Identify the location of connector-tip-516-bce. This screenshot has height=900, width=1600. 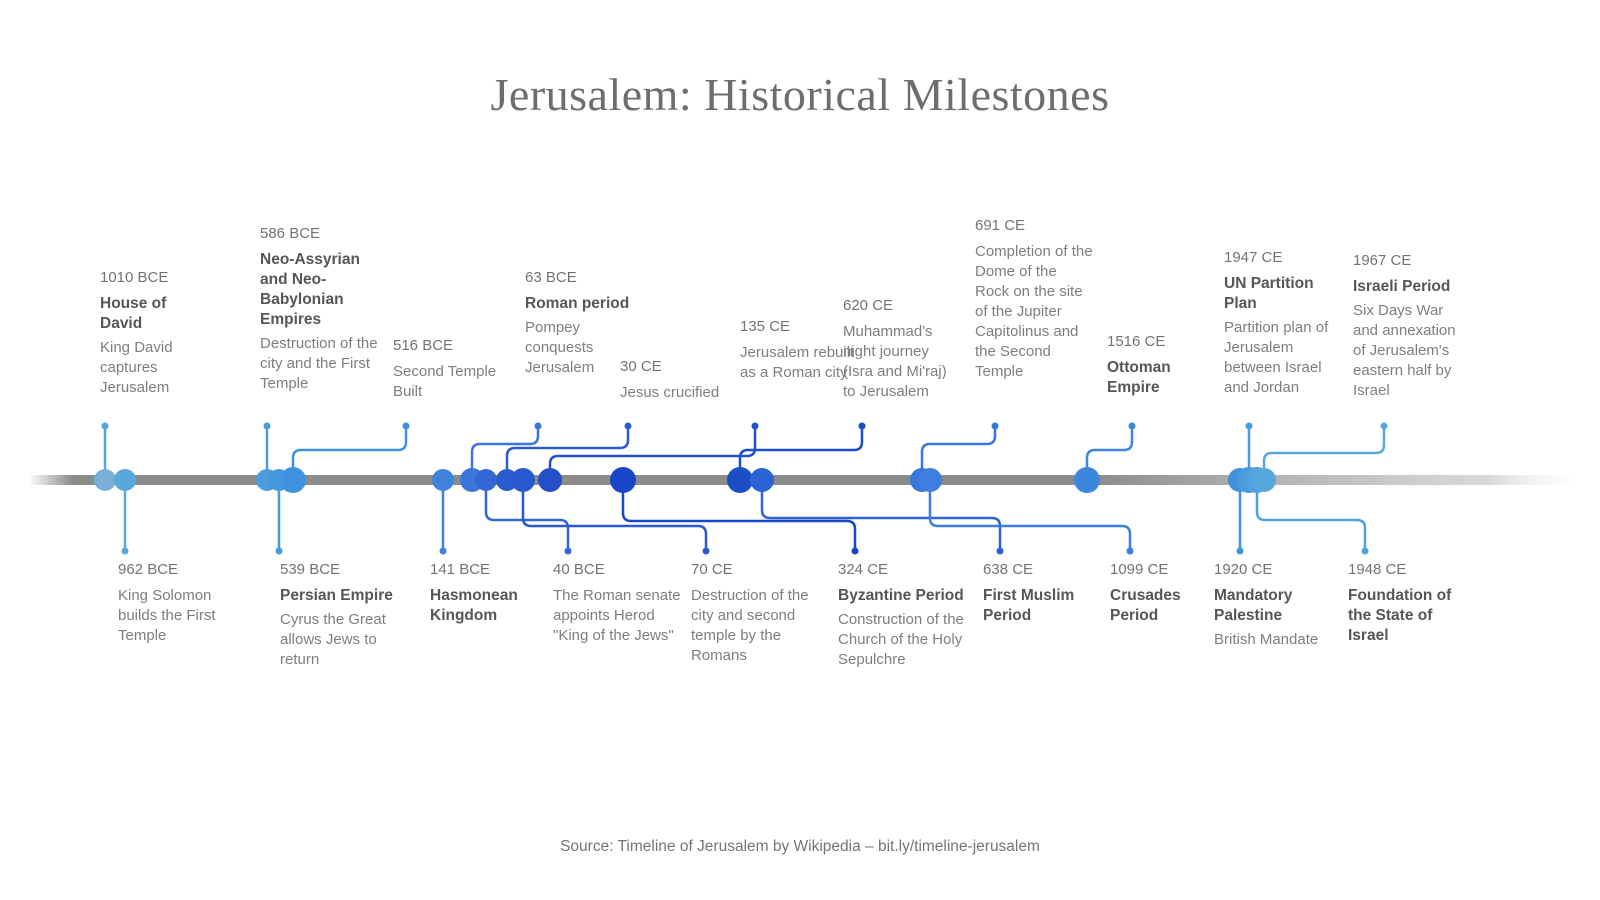
(406, 426).